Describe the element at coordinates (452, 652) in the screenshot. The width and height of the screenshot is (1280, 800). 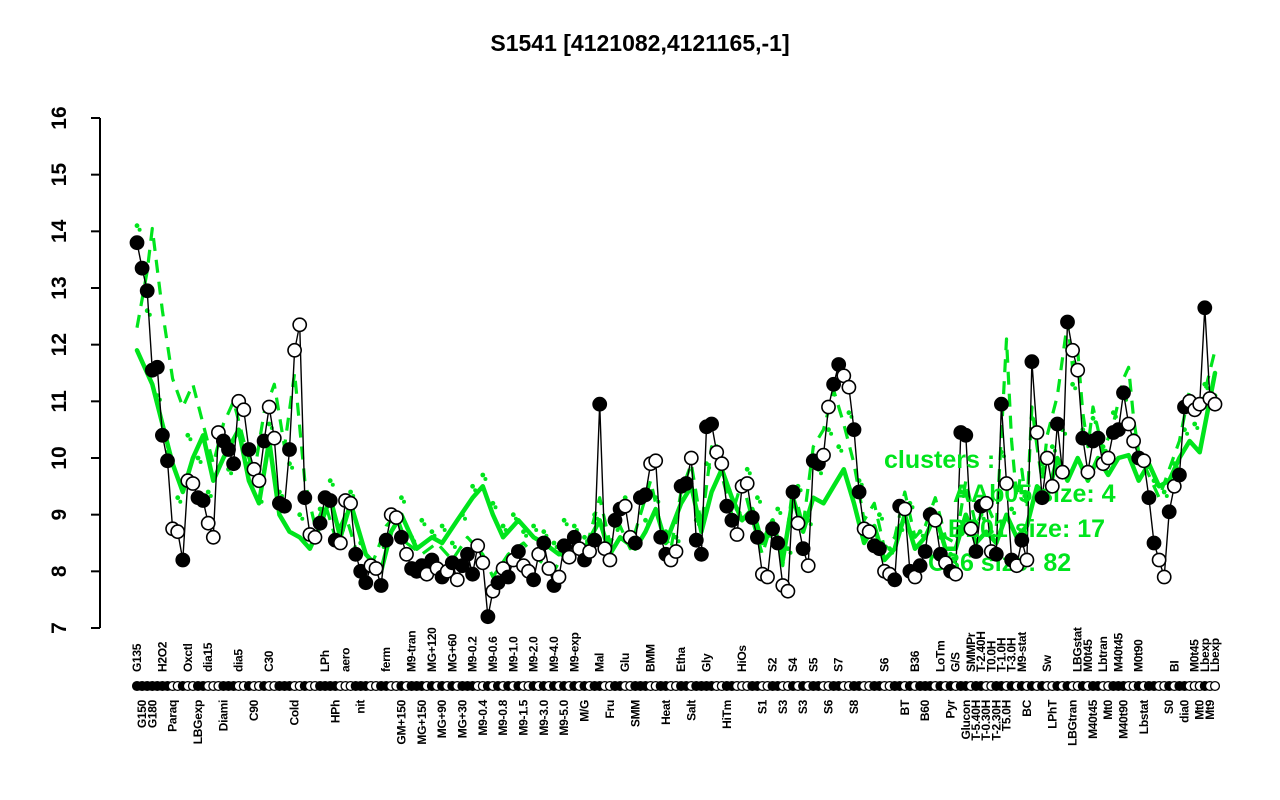
I see `condition-label: MG+60` at that location.